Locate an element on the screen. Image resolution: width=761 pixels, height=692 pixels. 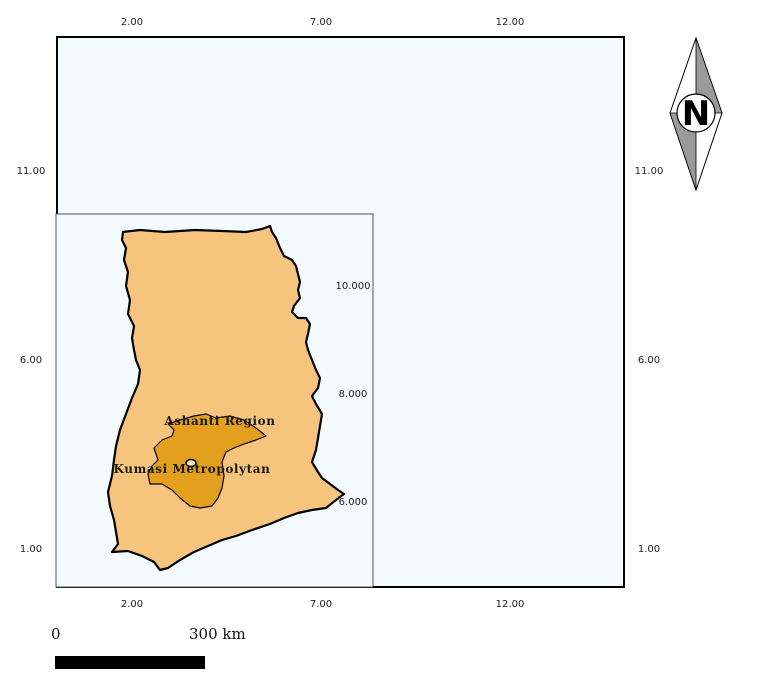
outer-y-tick-right: 11.00 is located at coordinates (649, 171).